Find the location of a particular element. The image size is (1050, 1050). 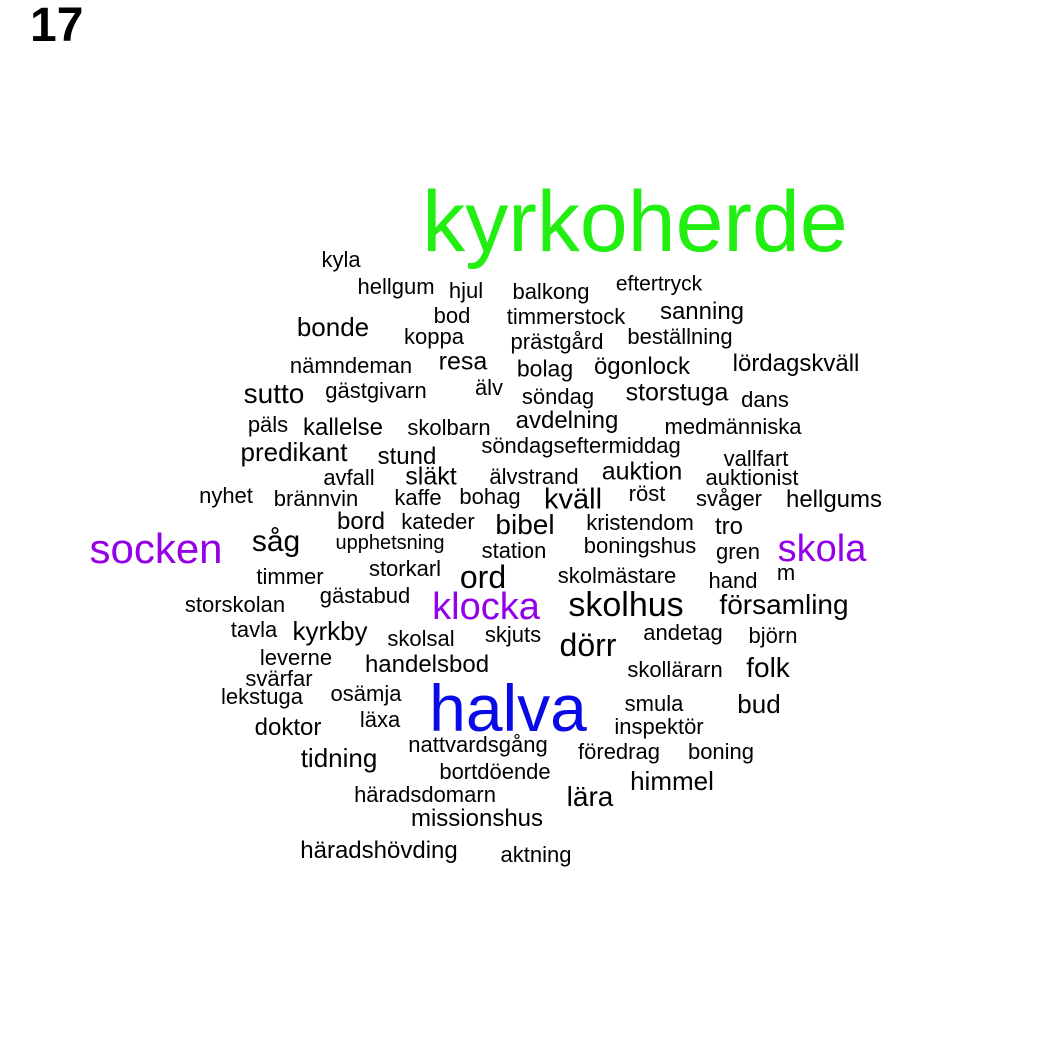

cloud-word: balkong is located at coordinates (551, 291).